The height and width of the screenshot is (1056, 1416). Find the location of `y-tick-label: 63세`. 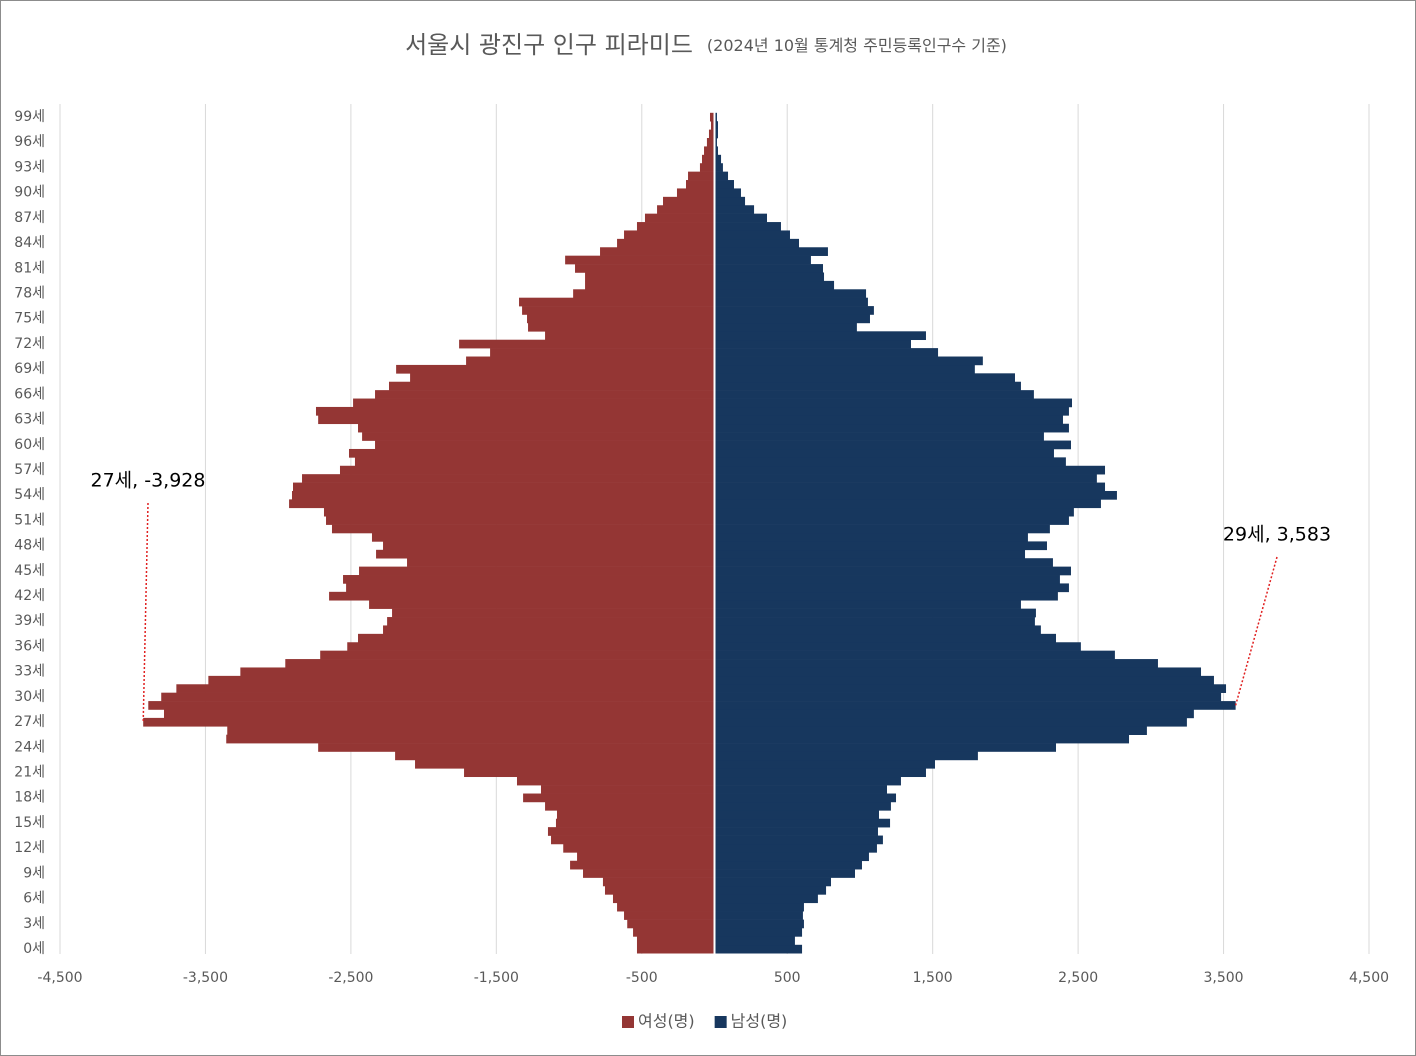

y-tick-label: 63세 is located at coordinates (29, 420).